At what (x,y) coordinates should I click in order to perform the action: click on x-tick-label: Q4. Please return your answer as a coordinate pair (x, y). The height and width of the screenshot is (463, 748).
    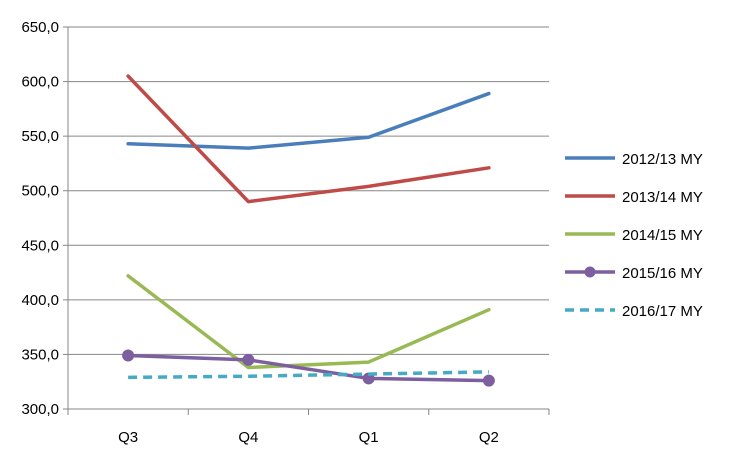
    Looking at the image, I should click on (248, 437).